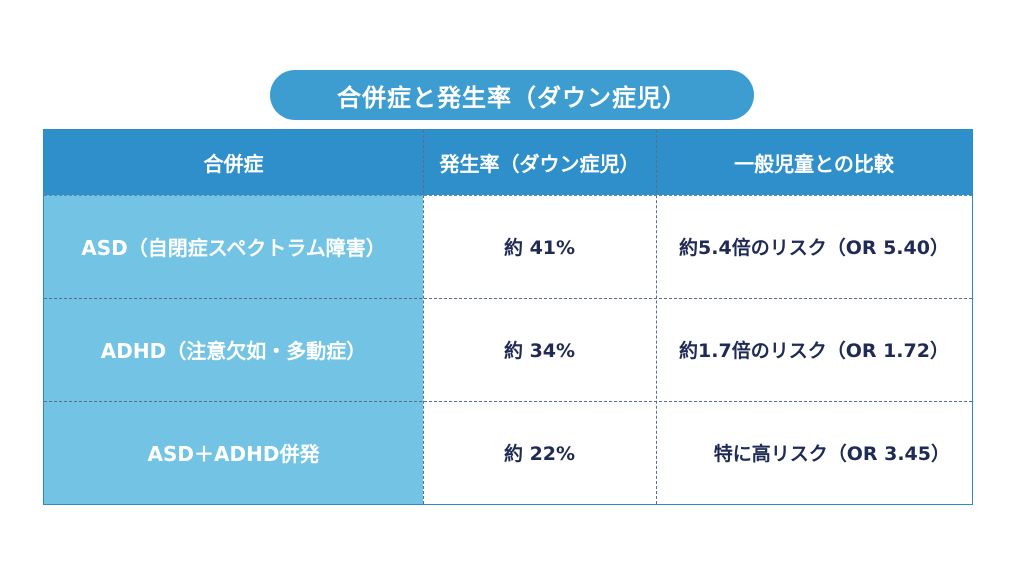 The height and width of the screenshot is (576, 1024). What do you see at coordinates (814, 248) in the screenshot?
I see `row-asd-comparison: 約5.4倍のリスク（OR 5.40）` at bounding box center [814, 248].